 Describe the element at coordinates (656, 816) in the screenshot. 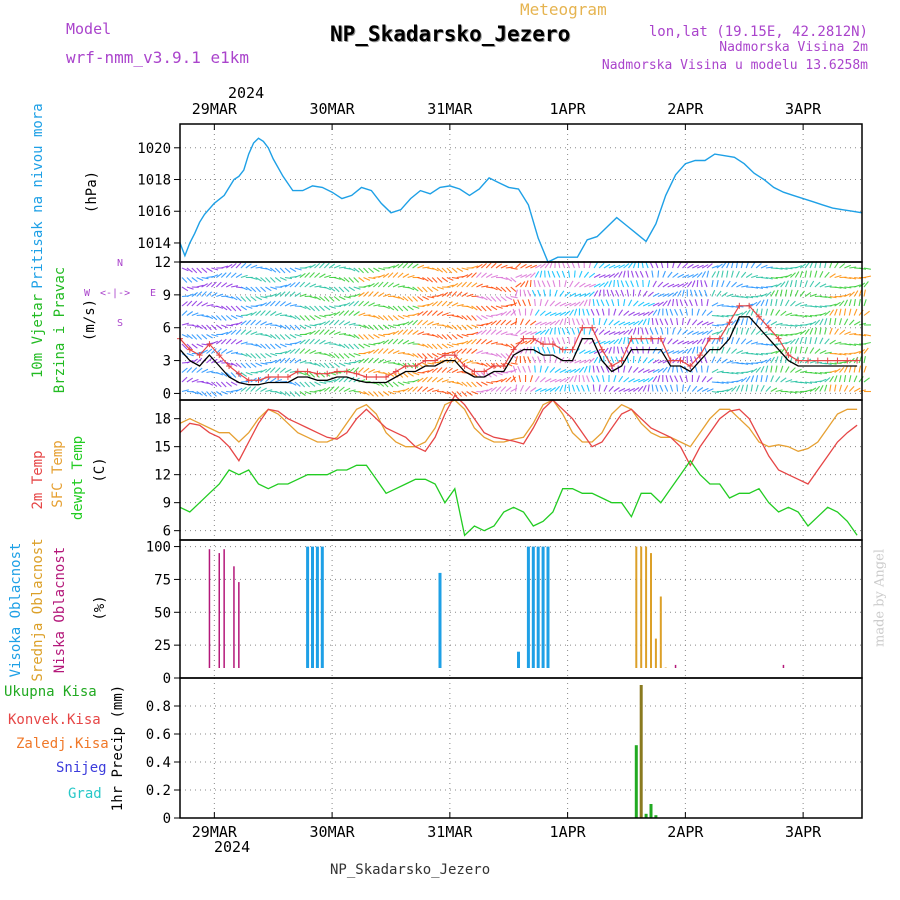

I see `precip-bar` at that location.